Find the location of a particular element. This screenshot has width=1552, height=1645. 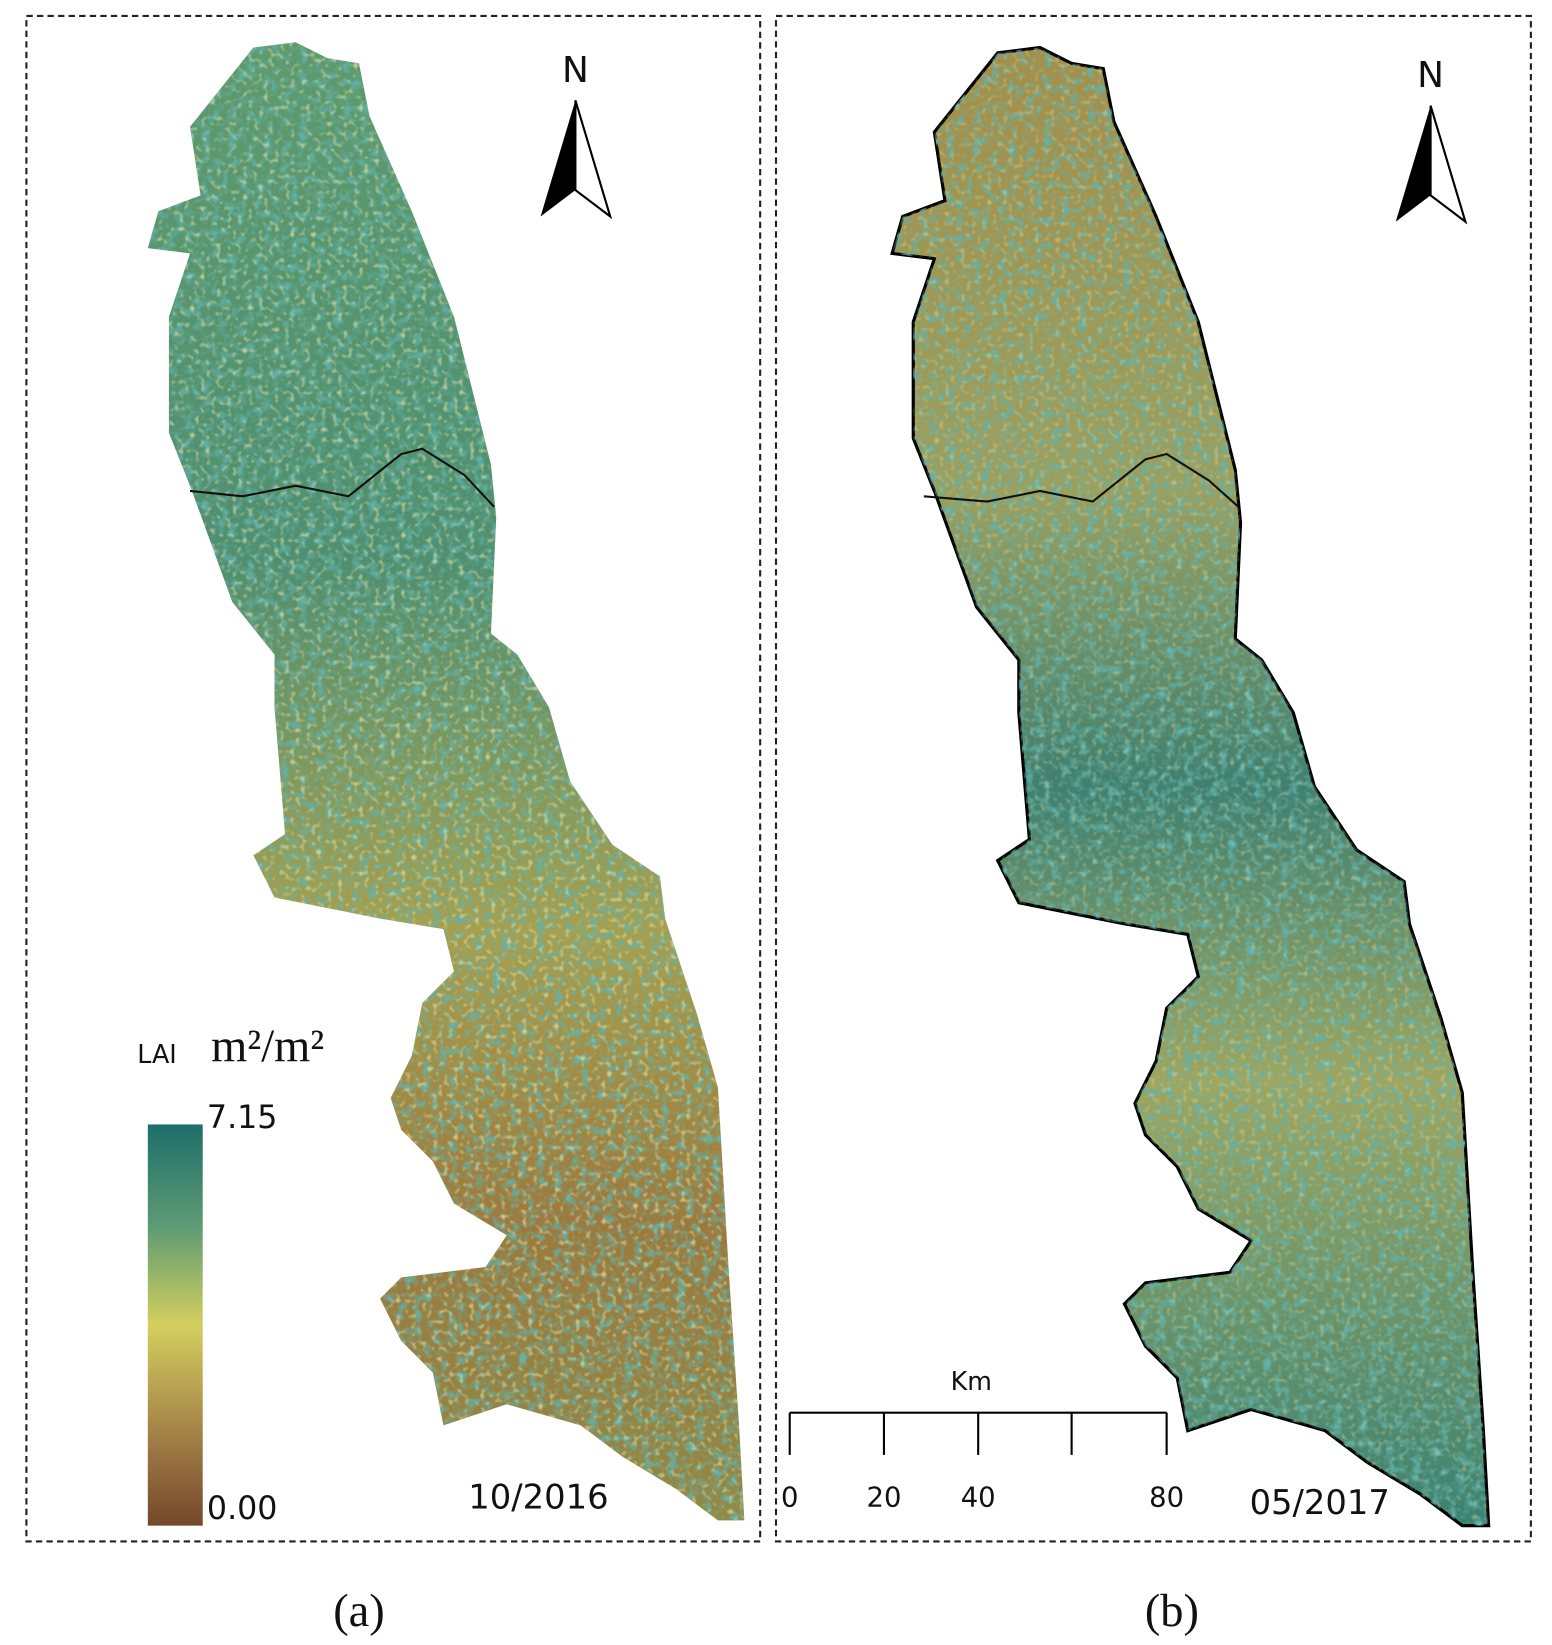

colorbar-label: 7.15 is located at coordinates (242, 1118).